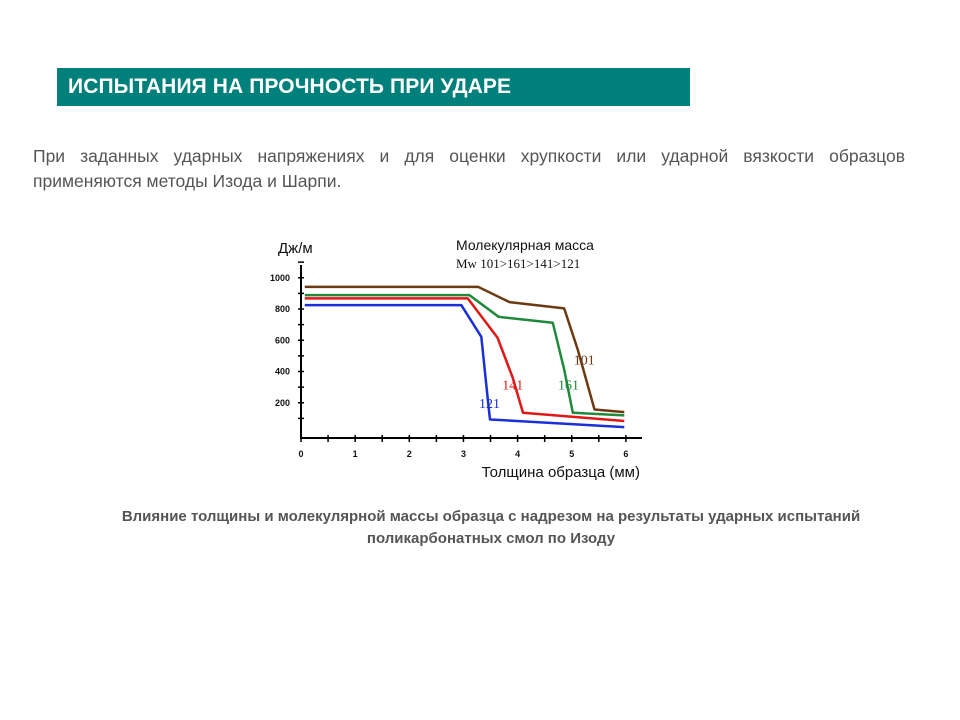 The image size is (960, 720). Describe the element at coordinates (282, 403) in the screenshot. I see `y-tick-label: 200` at that location.